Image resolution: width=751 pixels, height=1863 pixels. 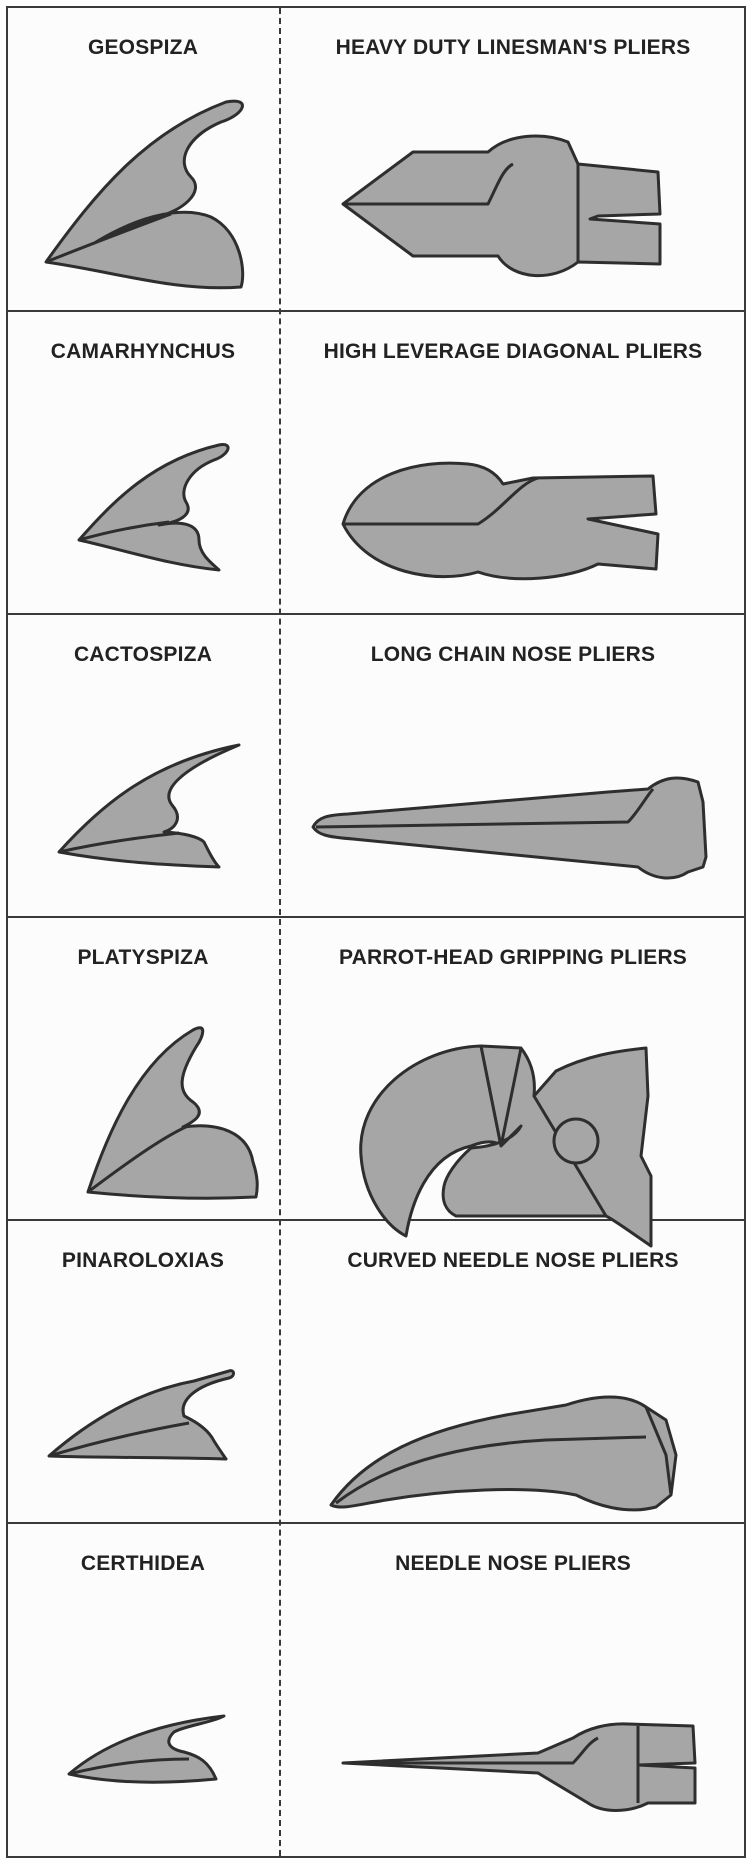 What do you see at coordinates (149, 806) in the screenshot?
I see `cactospiza-beak-shape` at bounding box center [149, 806].